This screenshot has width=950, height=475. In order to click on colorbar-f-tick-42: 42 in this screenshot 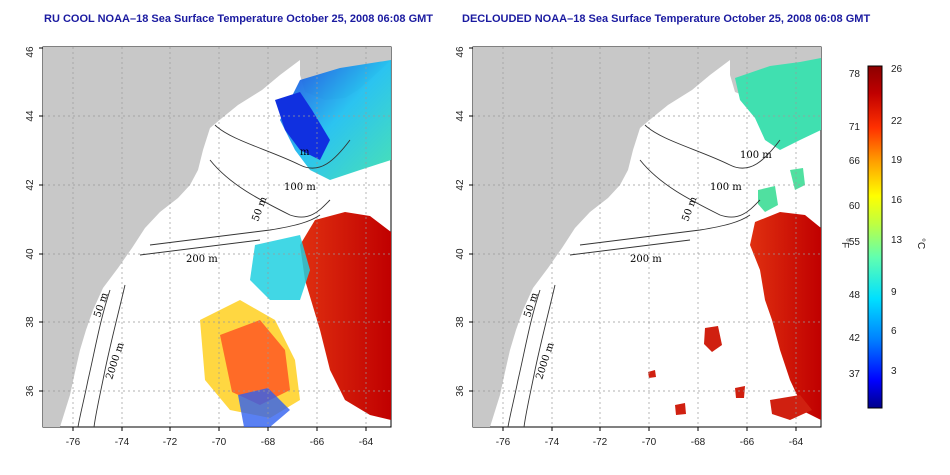, I will do `click(855, 338)`.